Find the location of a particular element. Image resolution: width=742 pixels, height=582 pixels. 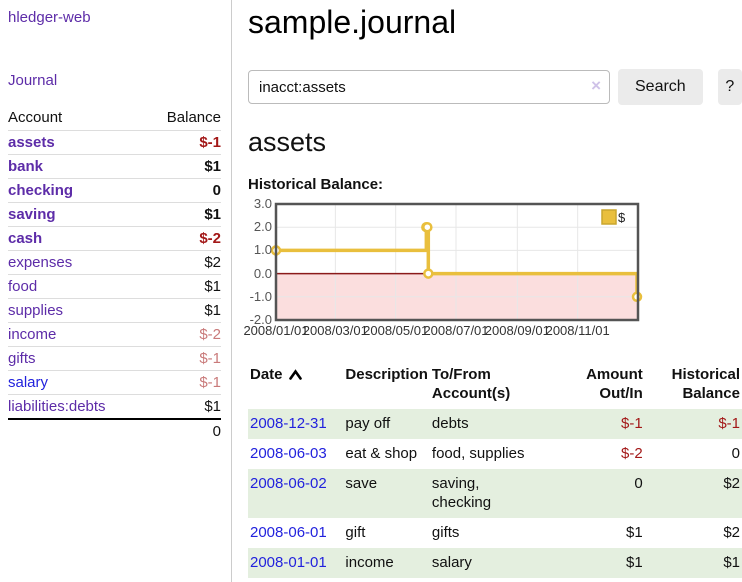

register-row: 2008-01-01 income salary $1 $1 is located at coordinates (495, 563).